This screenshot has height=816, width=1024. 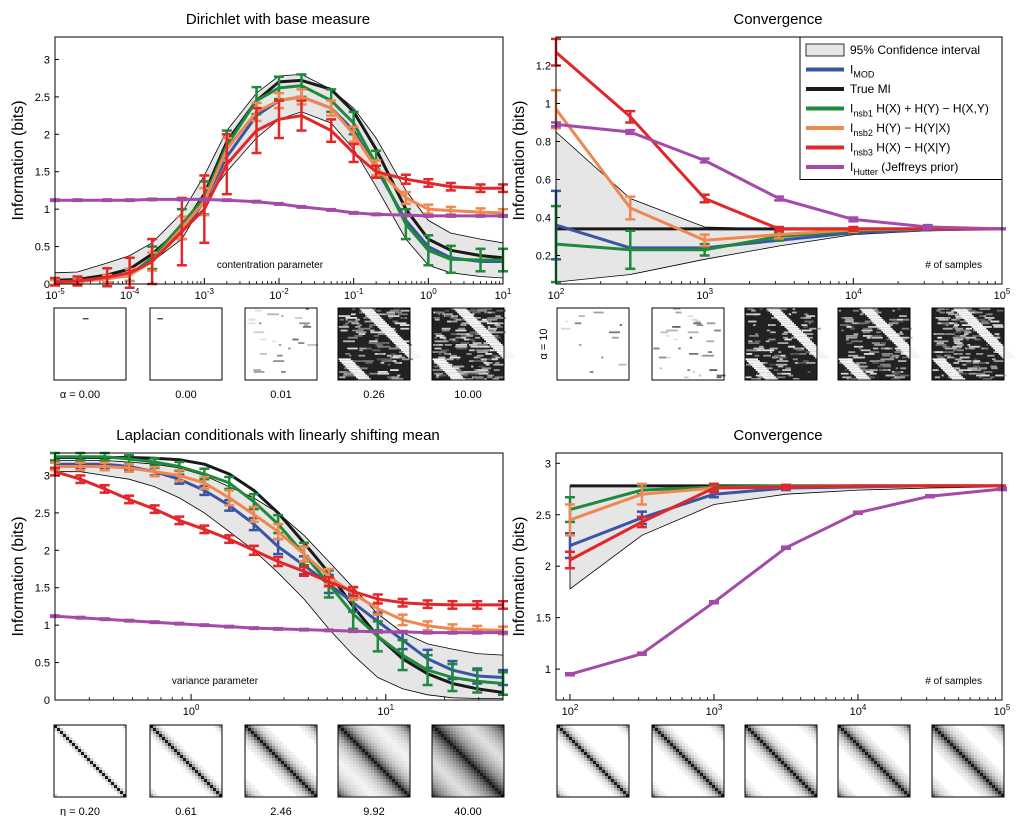 I want to click on y-axis-label: Information (bits), so click(x=519, y=576).